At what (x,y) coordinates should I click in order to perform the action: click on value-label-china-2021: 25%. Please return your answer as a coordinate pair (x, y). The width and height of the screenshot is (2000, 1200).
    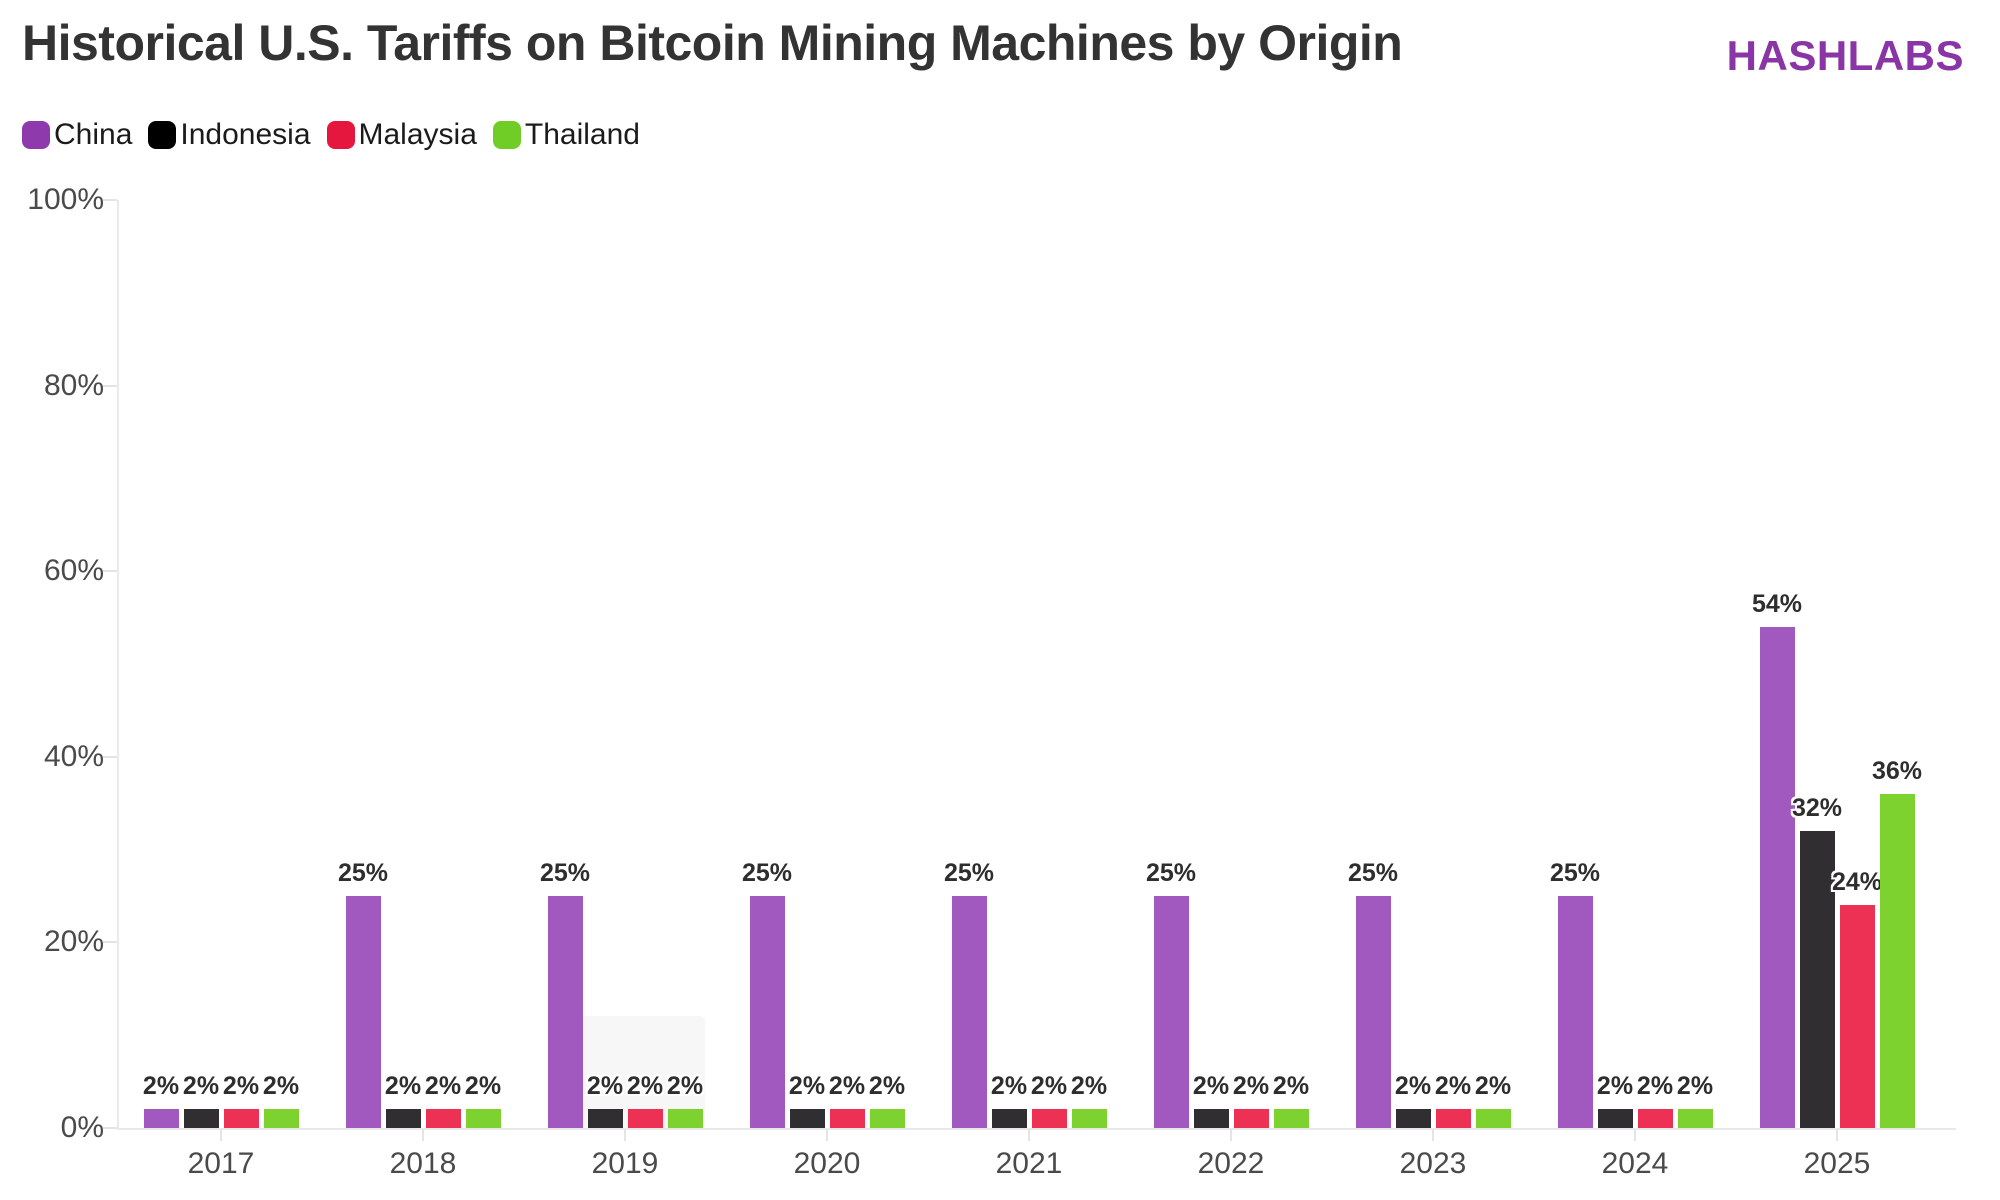
    Looking at the image, I should click on (969, 873).